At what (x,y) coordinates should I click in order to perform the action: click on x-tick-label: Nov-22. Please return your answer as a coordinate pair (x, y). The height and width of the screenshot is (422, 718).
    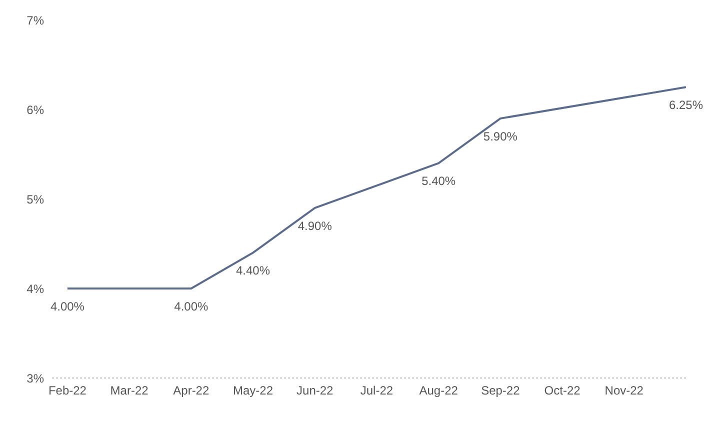
    Looking at the image, I should click on (624, 391).